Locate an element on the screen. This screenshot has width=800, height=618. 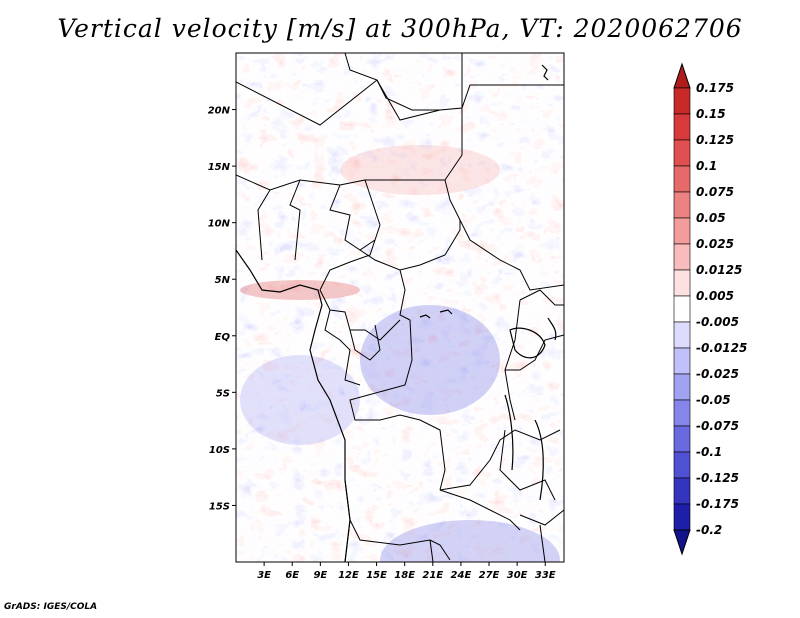
colorbar-label: -0.1 is located at coordinates (709, 452).